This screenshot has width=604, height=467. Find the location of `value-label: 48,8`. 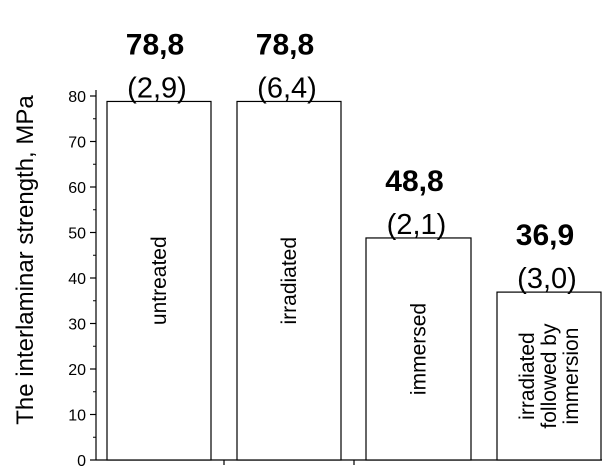

value-label: 48,8 is located at coordinates (414, 181).